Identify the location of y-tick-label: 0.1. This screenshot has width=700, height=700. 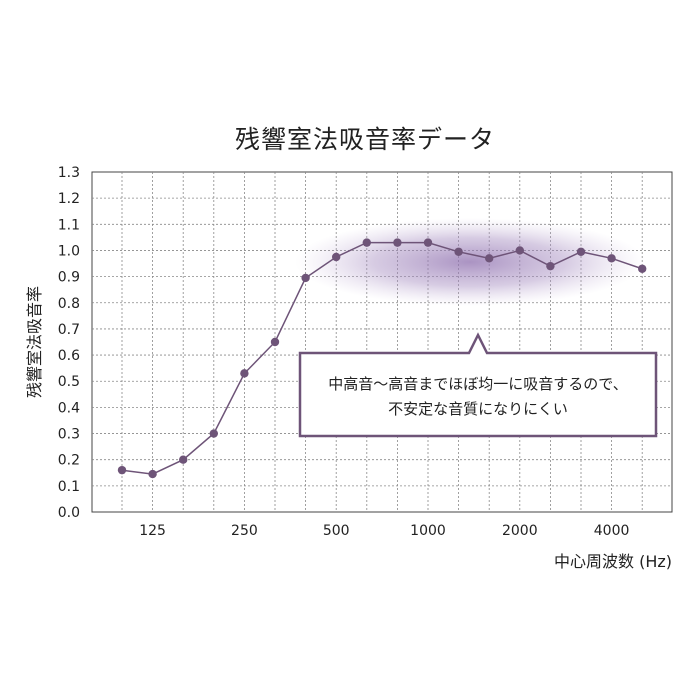
(69, 487).